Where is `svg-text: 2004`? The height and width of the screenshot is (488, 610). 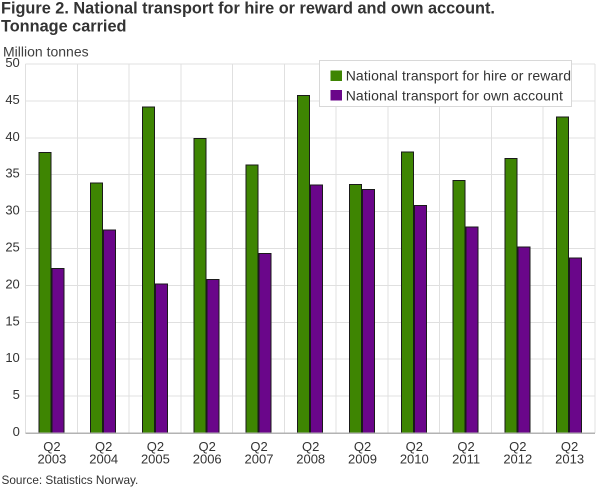
svg-text: 2004 is located at coordinates (103, 458).